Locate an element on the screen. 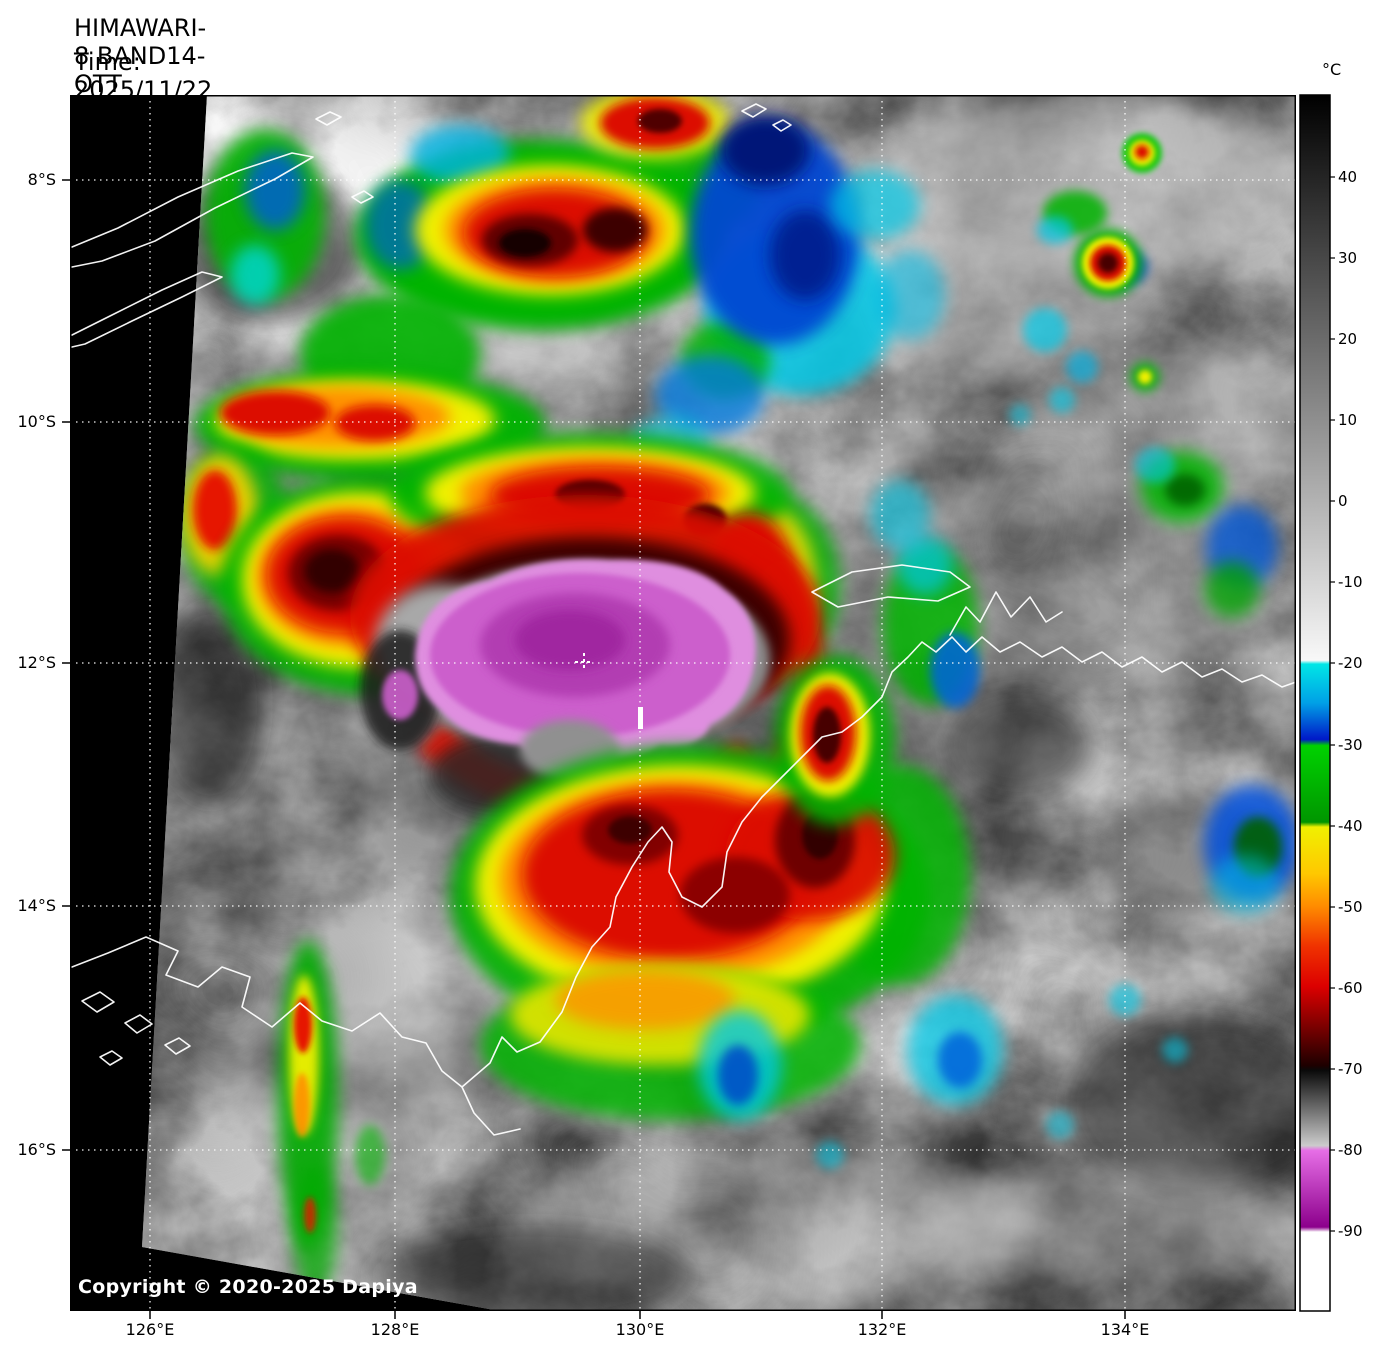  cb-tick: -90 is located at coordinates (1350, 1231).